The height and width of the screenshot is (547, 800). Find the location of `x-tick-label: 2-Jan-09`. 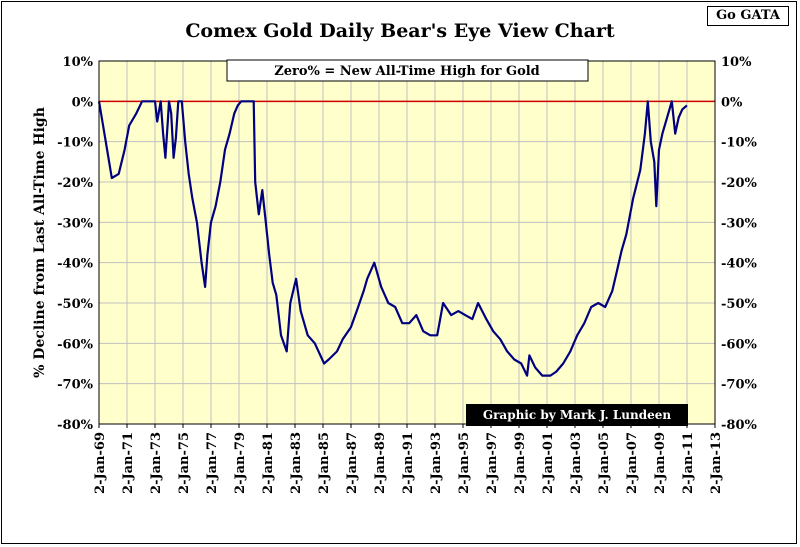

x-tick-label: 2-Jan-09 is located at coordinates (660, 463).